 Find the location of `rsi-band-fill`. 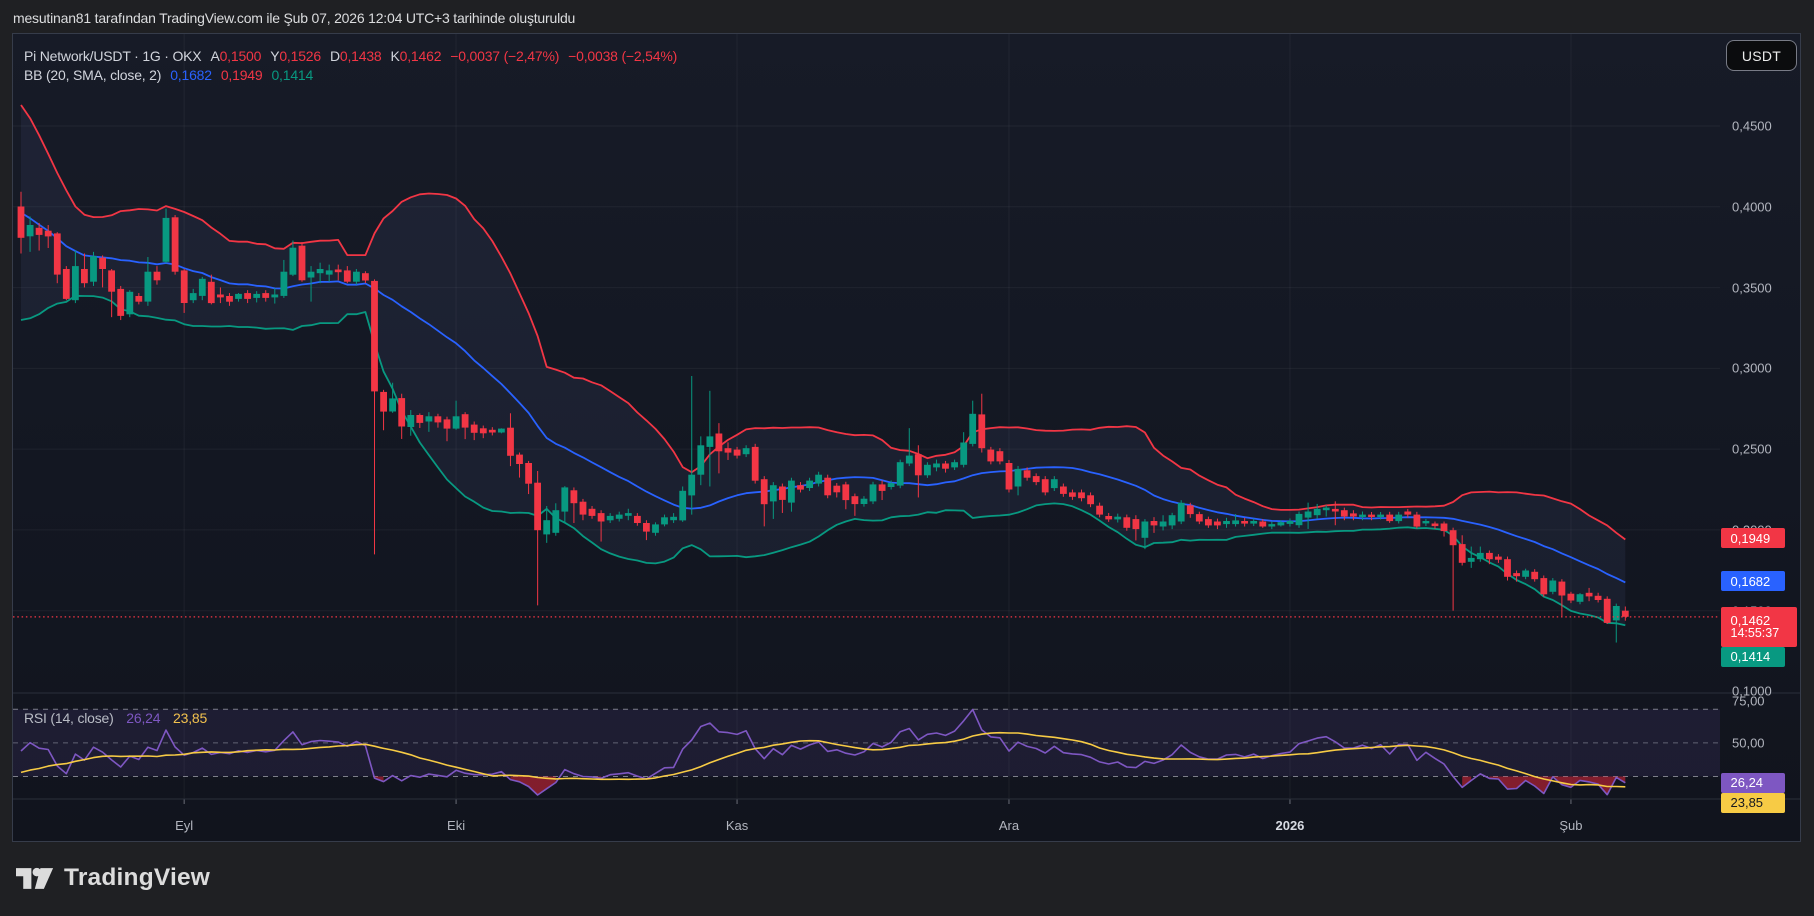

rsi-band-fill is located at coordinates (866, 743).